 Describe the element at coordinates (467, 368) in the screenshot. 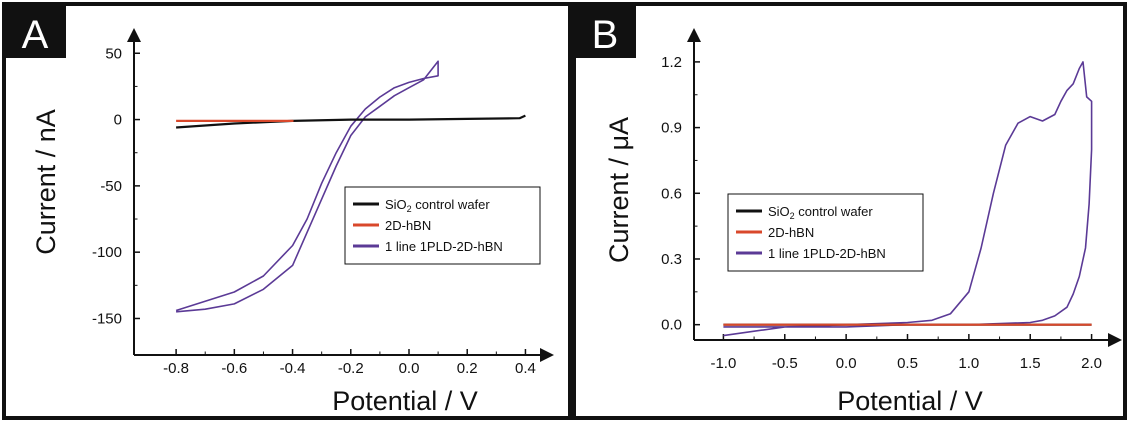

I see `panel-a-x-tick-label: 0.2` at that location.